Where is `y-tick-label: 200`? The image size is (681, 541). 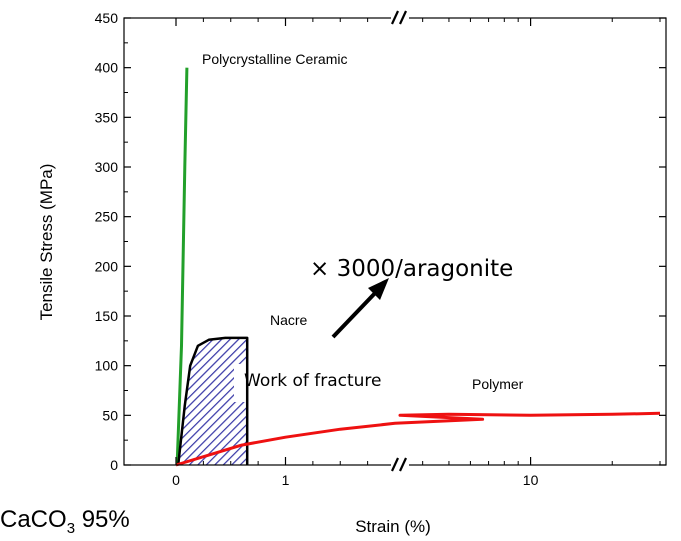 y-tick-label: 200 is located at coordinates (107, 266).